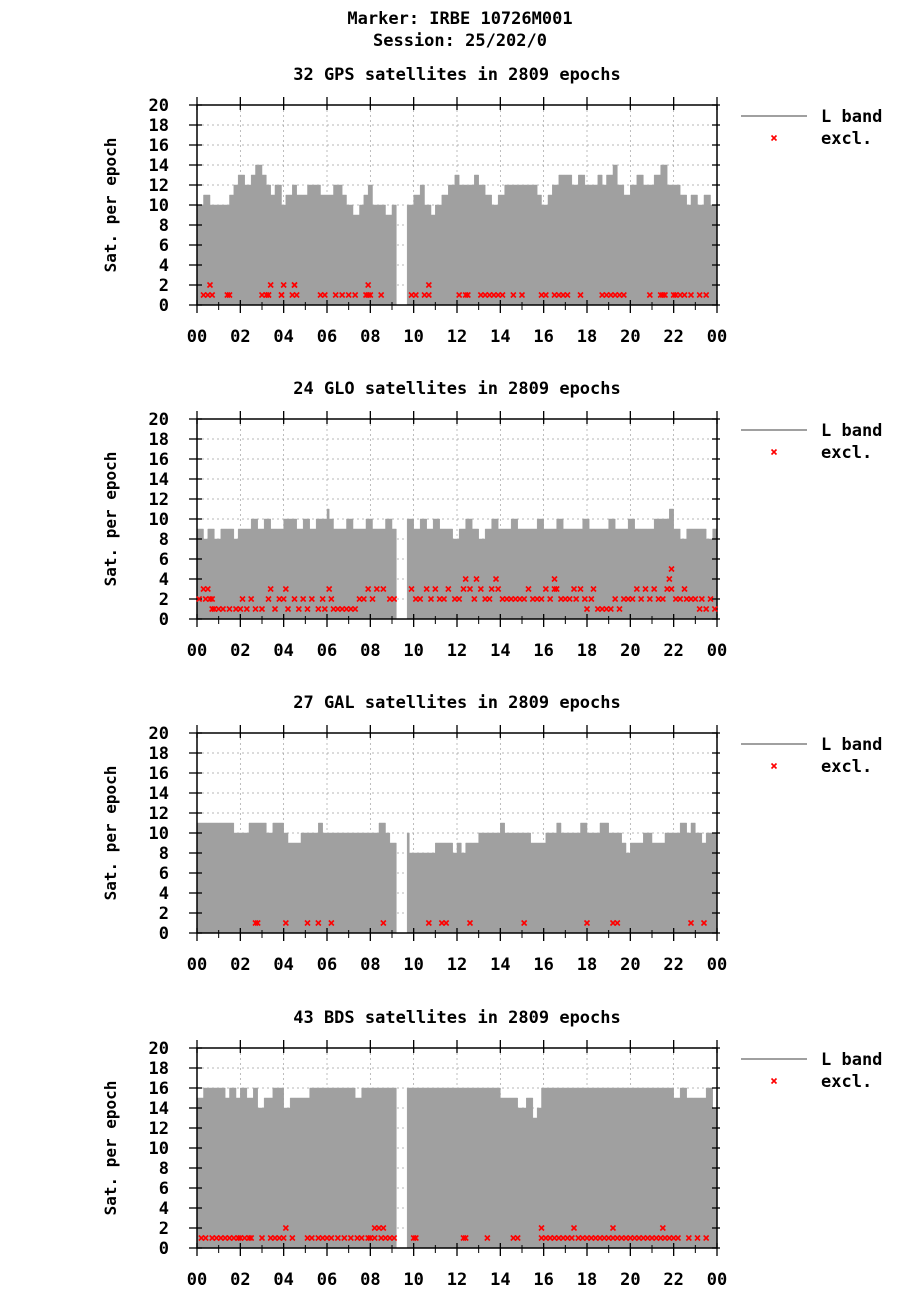 The width and height of the screenshot is (920, 1300). I want to click on y-tick-label: 2, so click(164, 914).